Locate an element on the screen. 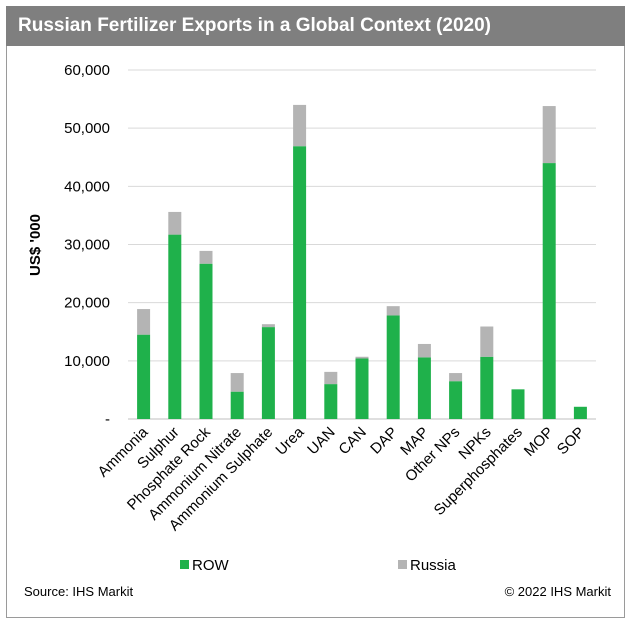 This screenshot has height=626, width=633. x-tick-label: MOP is located at coordinates (539, 442).